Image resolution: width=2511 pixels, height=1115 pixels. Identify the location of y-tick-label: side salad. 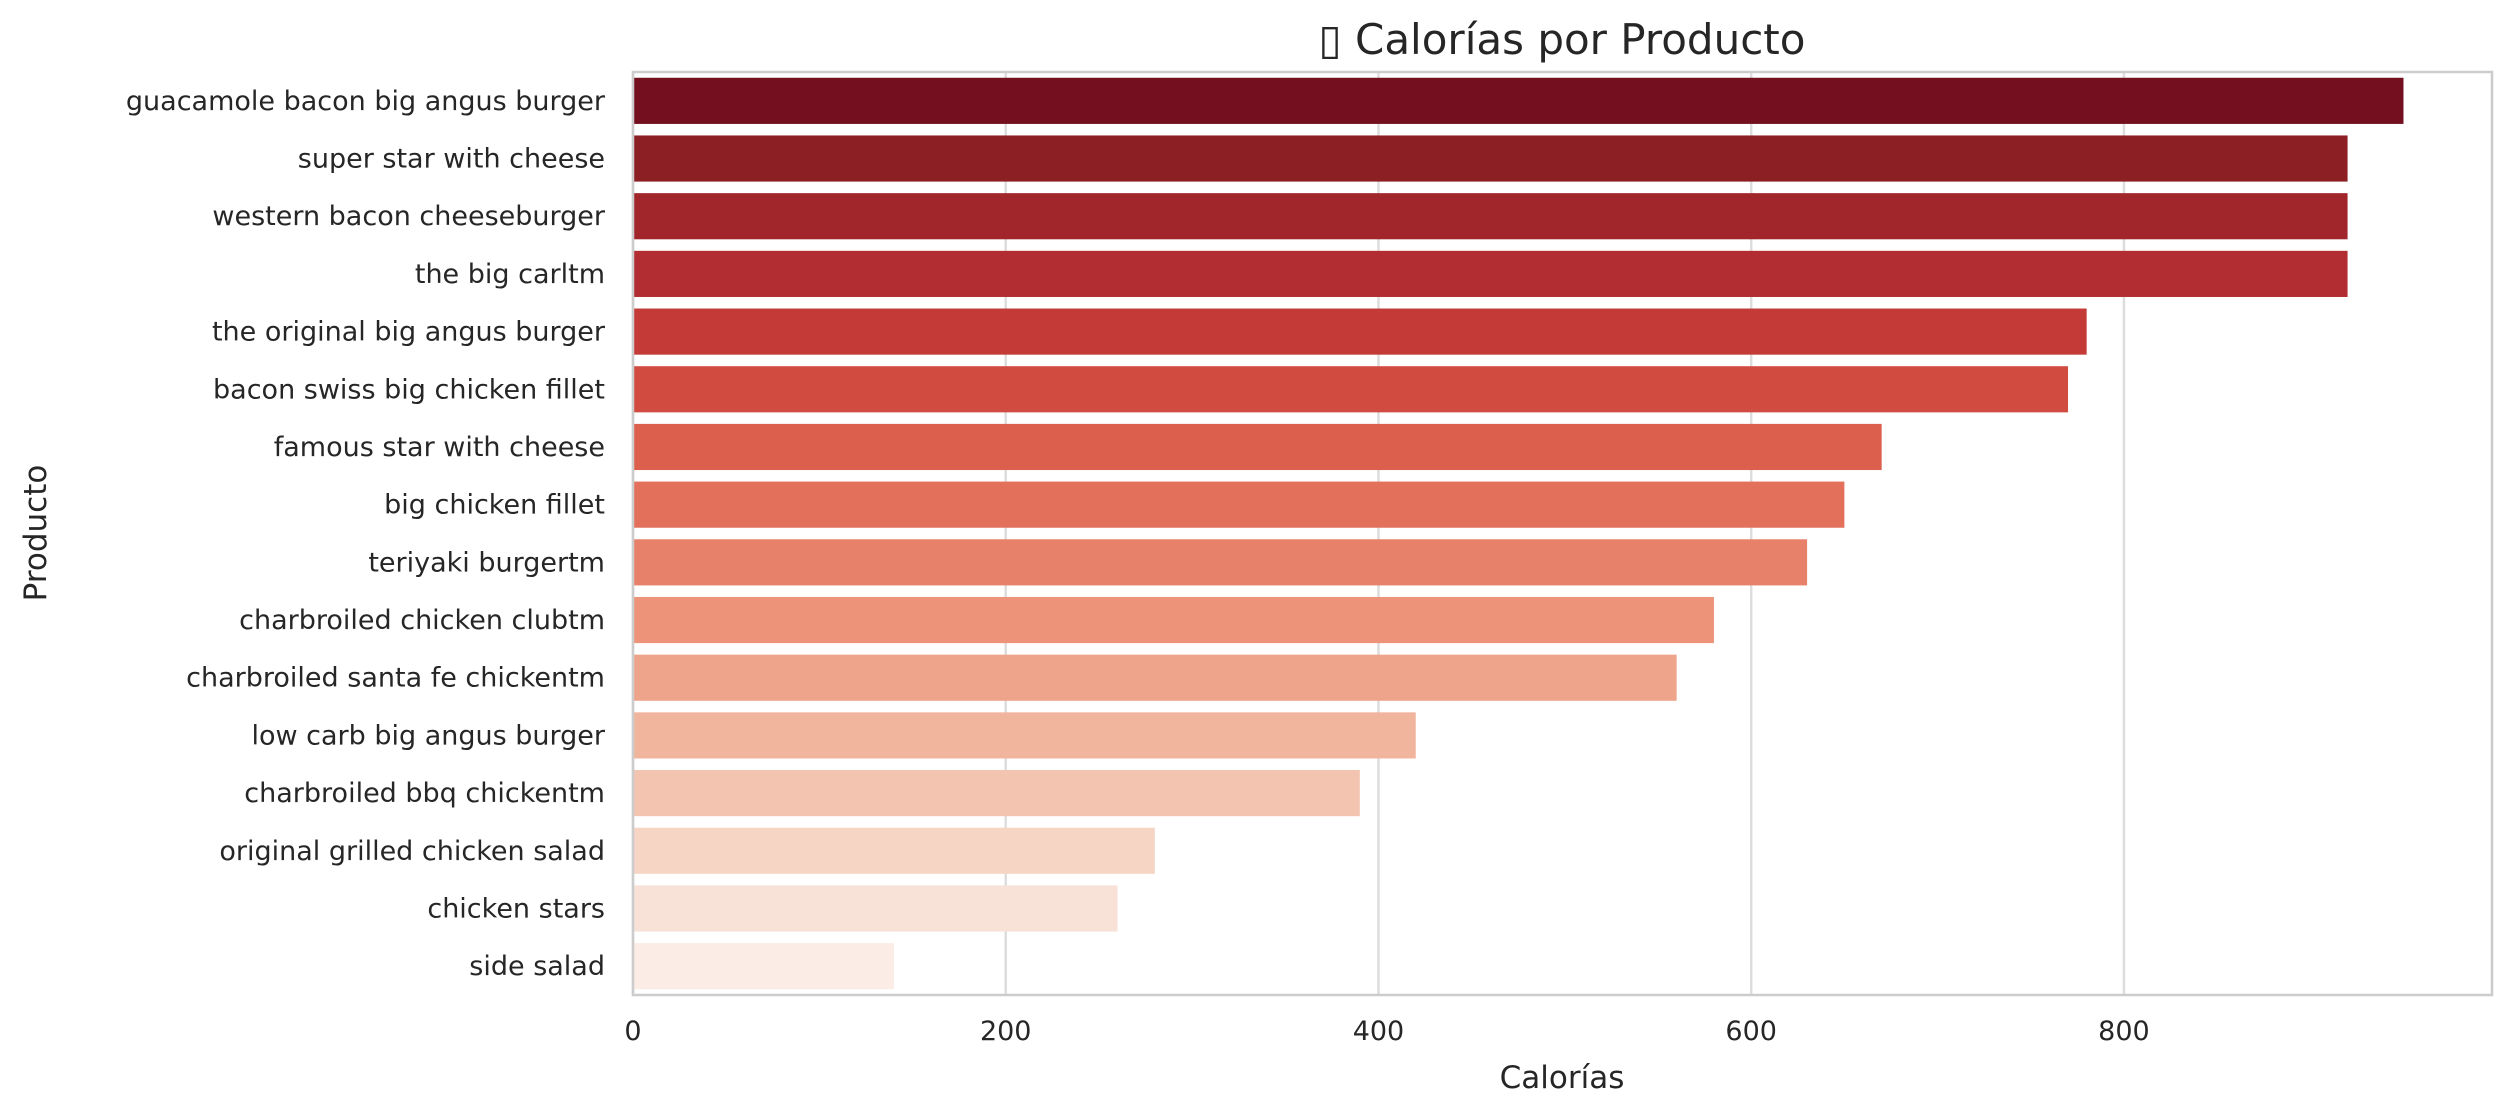
(537, 966).